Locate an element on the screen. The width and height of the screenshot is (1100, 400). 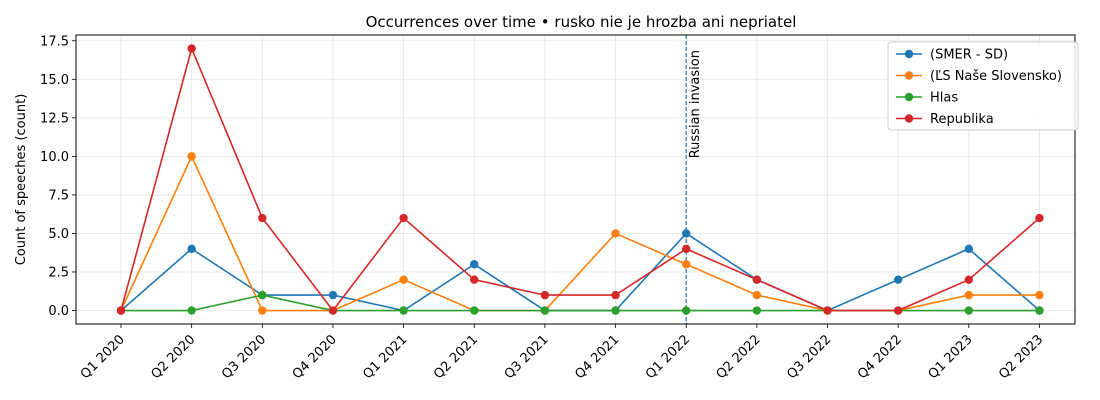
invasion-label: Russian invasion is located at coordinates (695, 104).